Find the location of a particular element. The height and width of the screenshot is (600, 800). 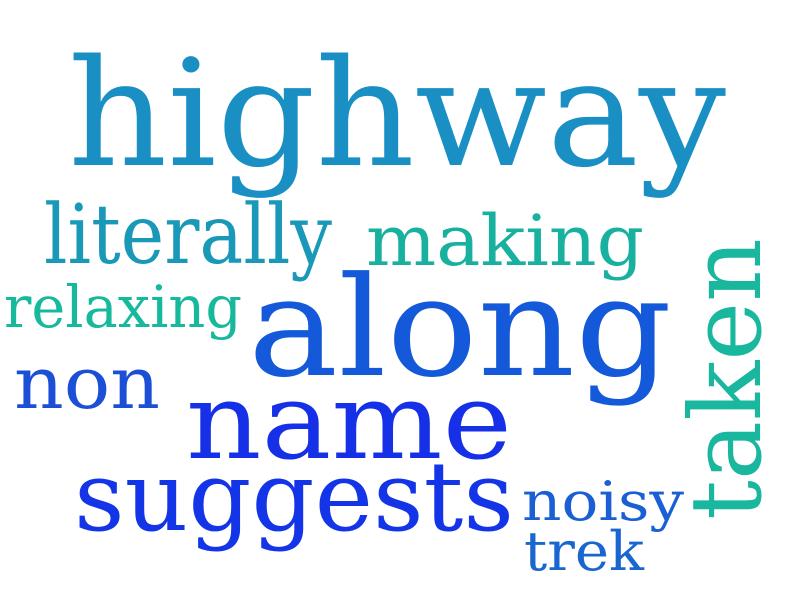

word-suggests: suggests is located at coordinates (294, 497).